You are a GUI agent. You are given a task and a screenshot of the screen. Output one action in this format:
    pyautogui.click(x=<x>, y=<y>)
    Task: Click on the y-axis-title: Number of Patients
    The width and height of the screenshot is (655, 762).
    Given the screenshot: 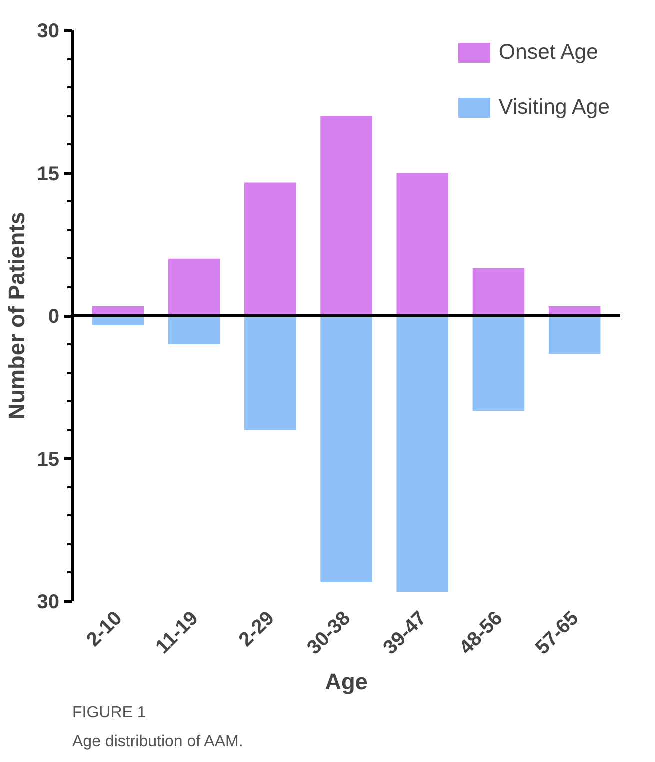 What is the action you would take?
    pyautogui.click(x=16, y=316)
    